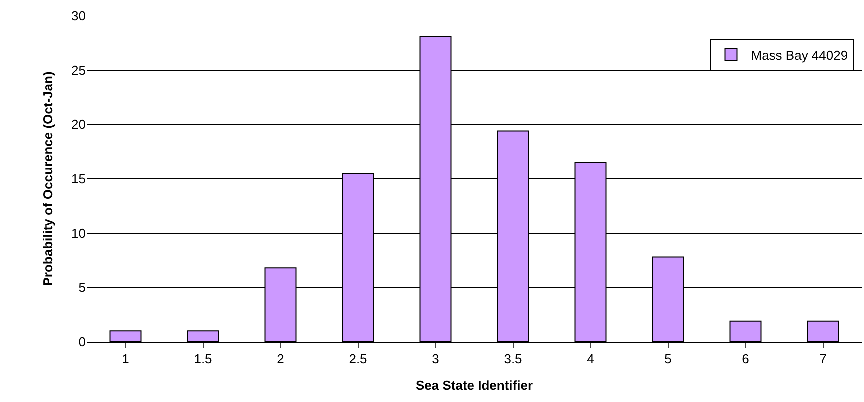  Describe the element at coordinates (823, 359) in the screenshot. I see `x-tick-label: 7` at that location.